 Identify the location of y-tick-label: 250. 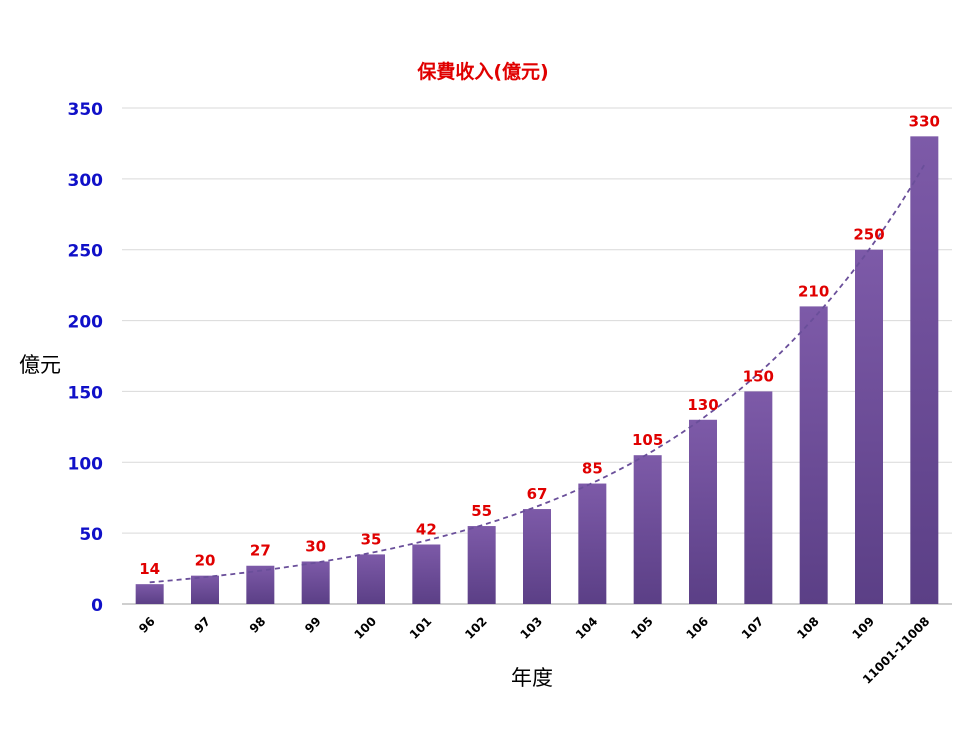
(86, 252).